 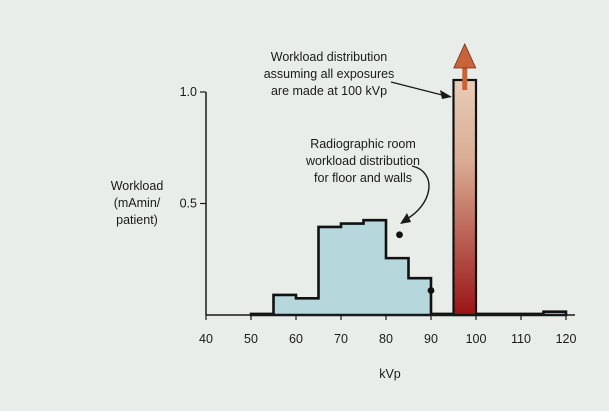 I want to click on y-axis-label-line-3: patient), so click(x=137, y=220).